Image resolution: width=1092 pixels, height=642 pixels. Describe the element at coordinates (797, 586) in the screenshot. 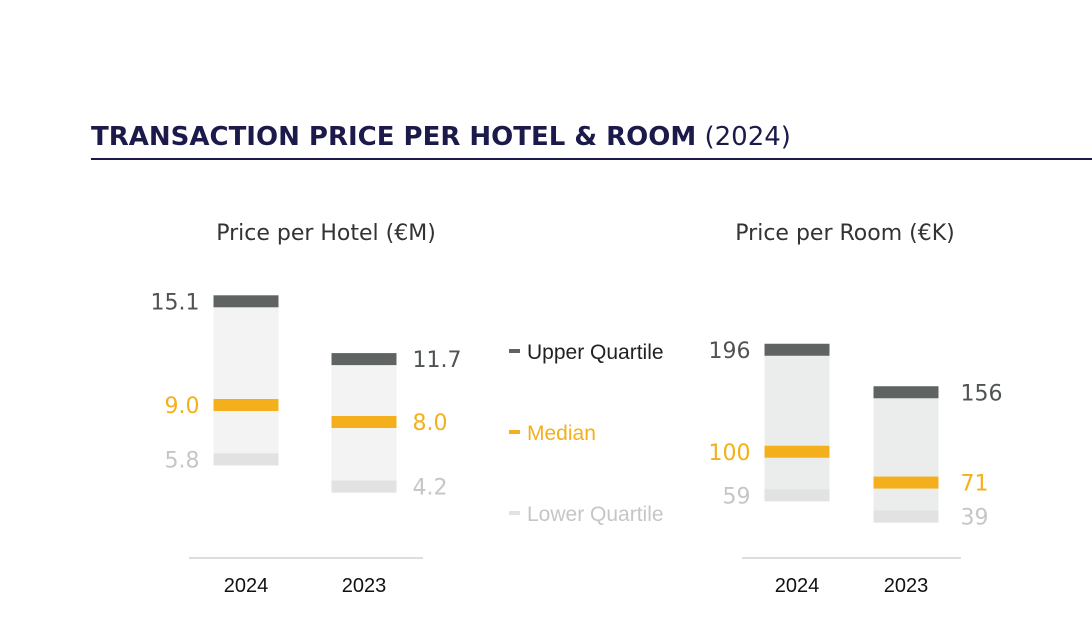

I see `room-year-label-2024: 2024` at that location.